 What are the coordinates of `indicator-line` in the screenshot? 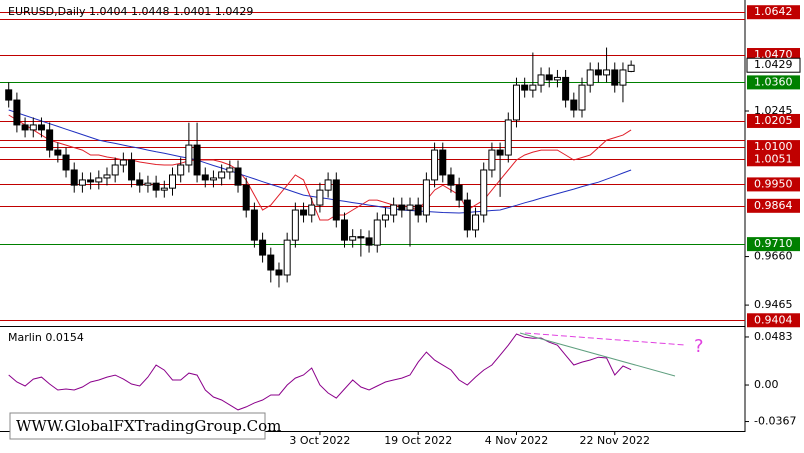 It's located at (320, 372).